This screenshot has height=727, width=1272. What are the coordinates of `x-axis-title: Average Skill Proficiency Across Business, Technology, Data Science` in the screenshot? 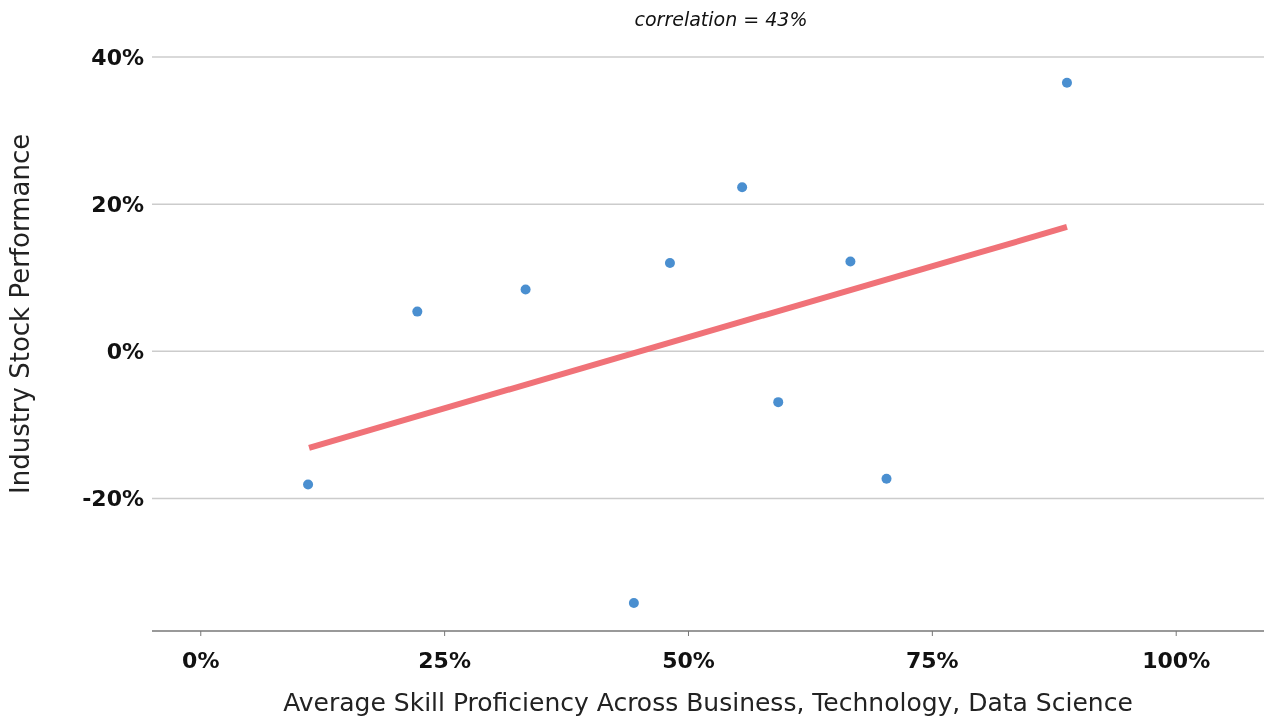 It's located at (708, 702).